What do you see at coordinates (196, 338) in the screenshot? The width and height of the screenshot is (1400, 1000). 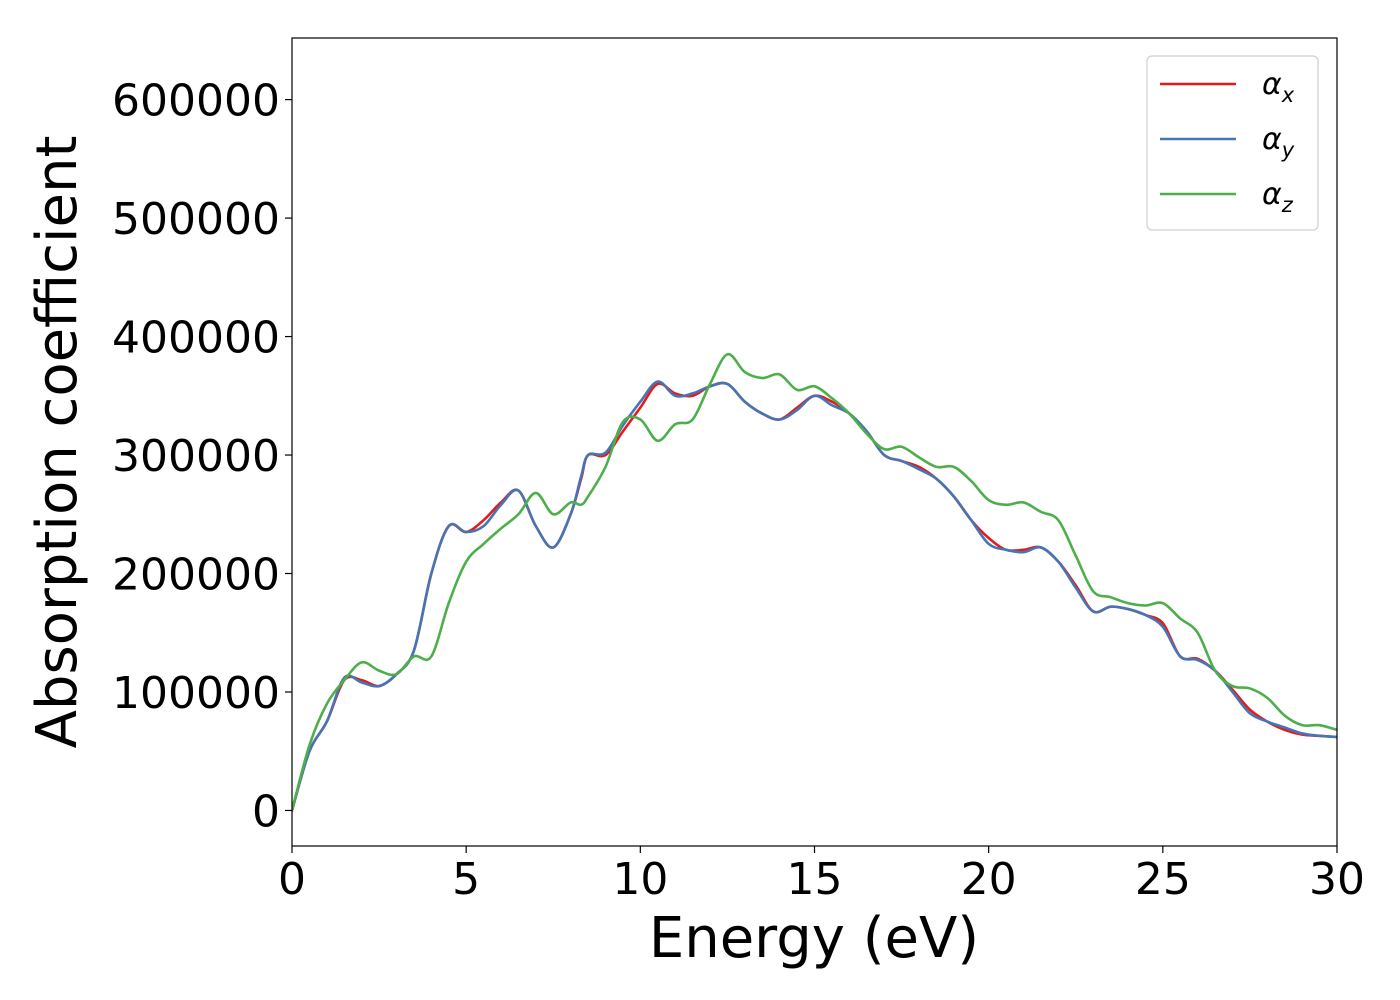 I see `y-tick-label: 400000` at bounding box center [196, 338].